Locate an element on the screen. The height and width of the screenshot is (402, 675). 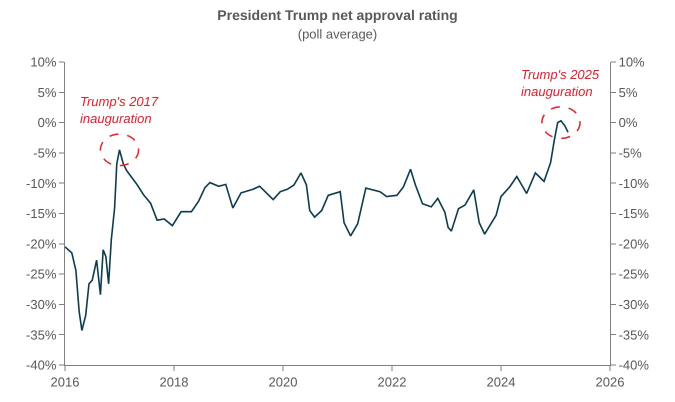
y-tick-label: 10% is located at coordinates (43, 62).